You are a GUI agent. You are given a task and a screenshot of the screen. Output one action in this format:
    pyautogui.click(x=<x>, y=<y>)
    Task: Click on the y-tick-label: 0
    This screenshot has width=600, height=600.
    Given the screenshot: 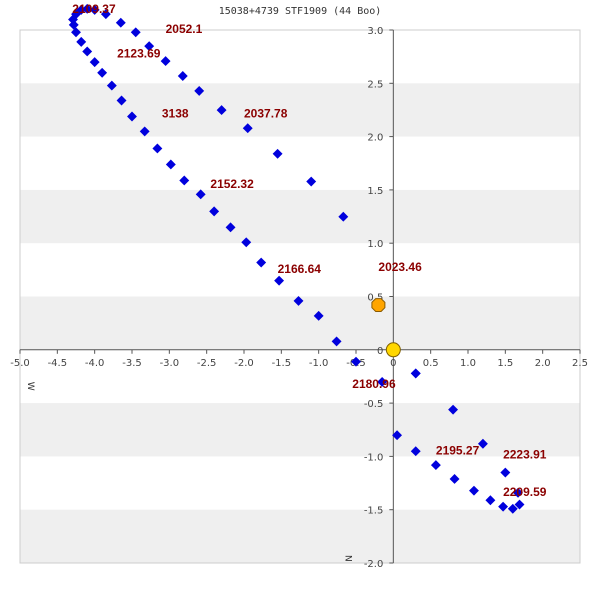 What is the action you would take?
    pyautogui.click(x=380, y=351)
    